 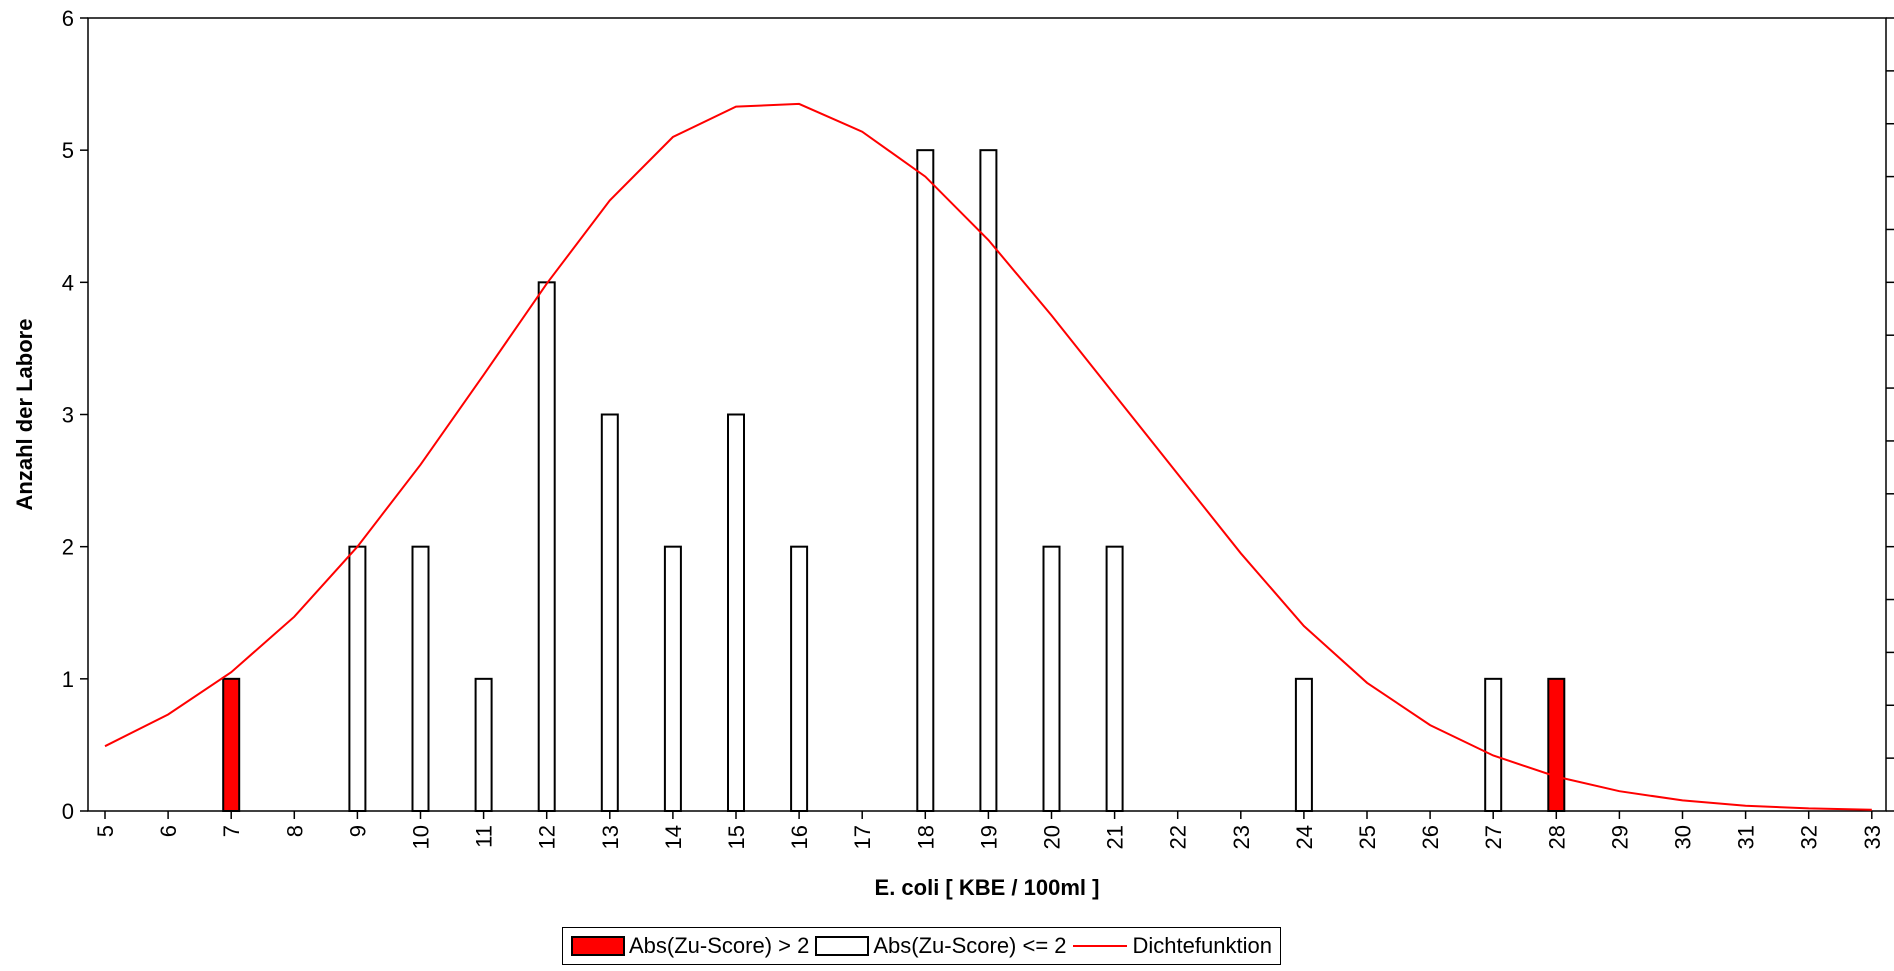 What do you see at coordinates (68, 415) in the screenshot?
I see `y-tick-label: 3` at bounding box center [68, 415].